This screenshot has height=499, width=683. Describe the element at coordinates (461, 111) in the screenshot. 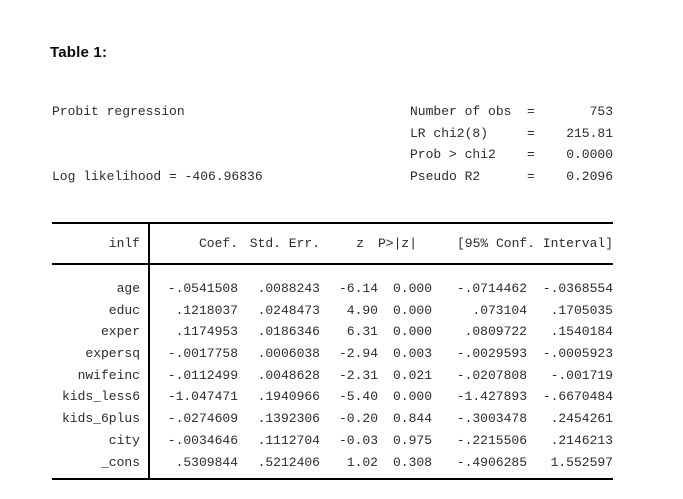

I see `stat-label: Number of obs` at that location.